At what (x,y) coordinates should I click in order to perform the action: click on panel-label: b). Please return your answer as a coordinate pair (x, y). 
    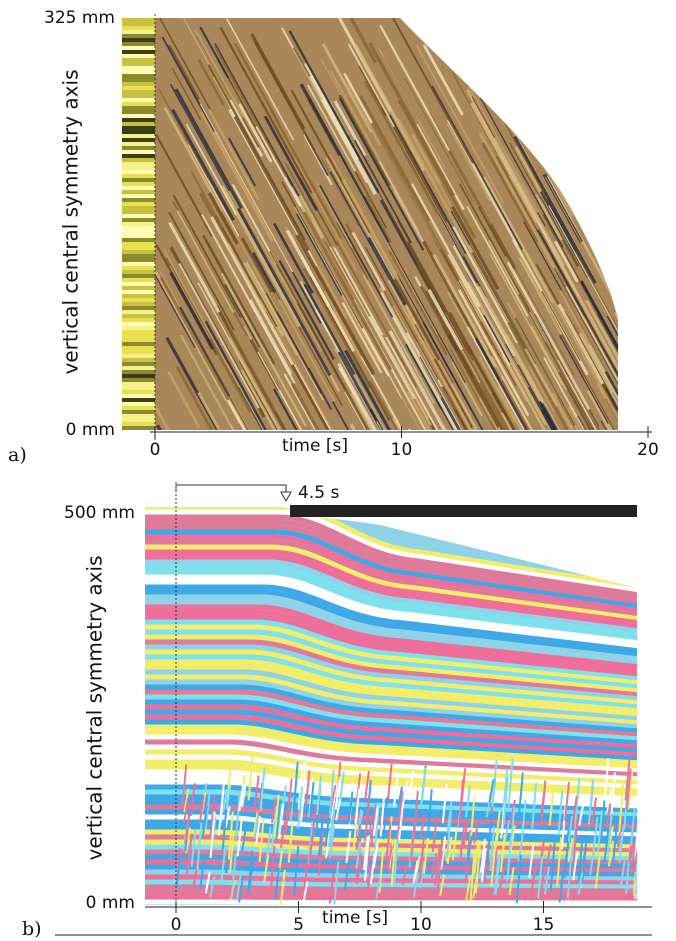
    Looking at the image, I should click on (32, 929).